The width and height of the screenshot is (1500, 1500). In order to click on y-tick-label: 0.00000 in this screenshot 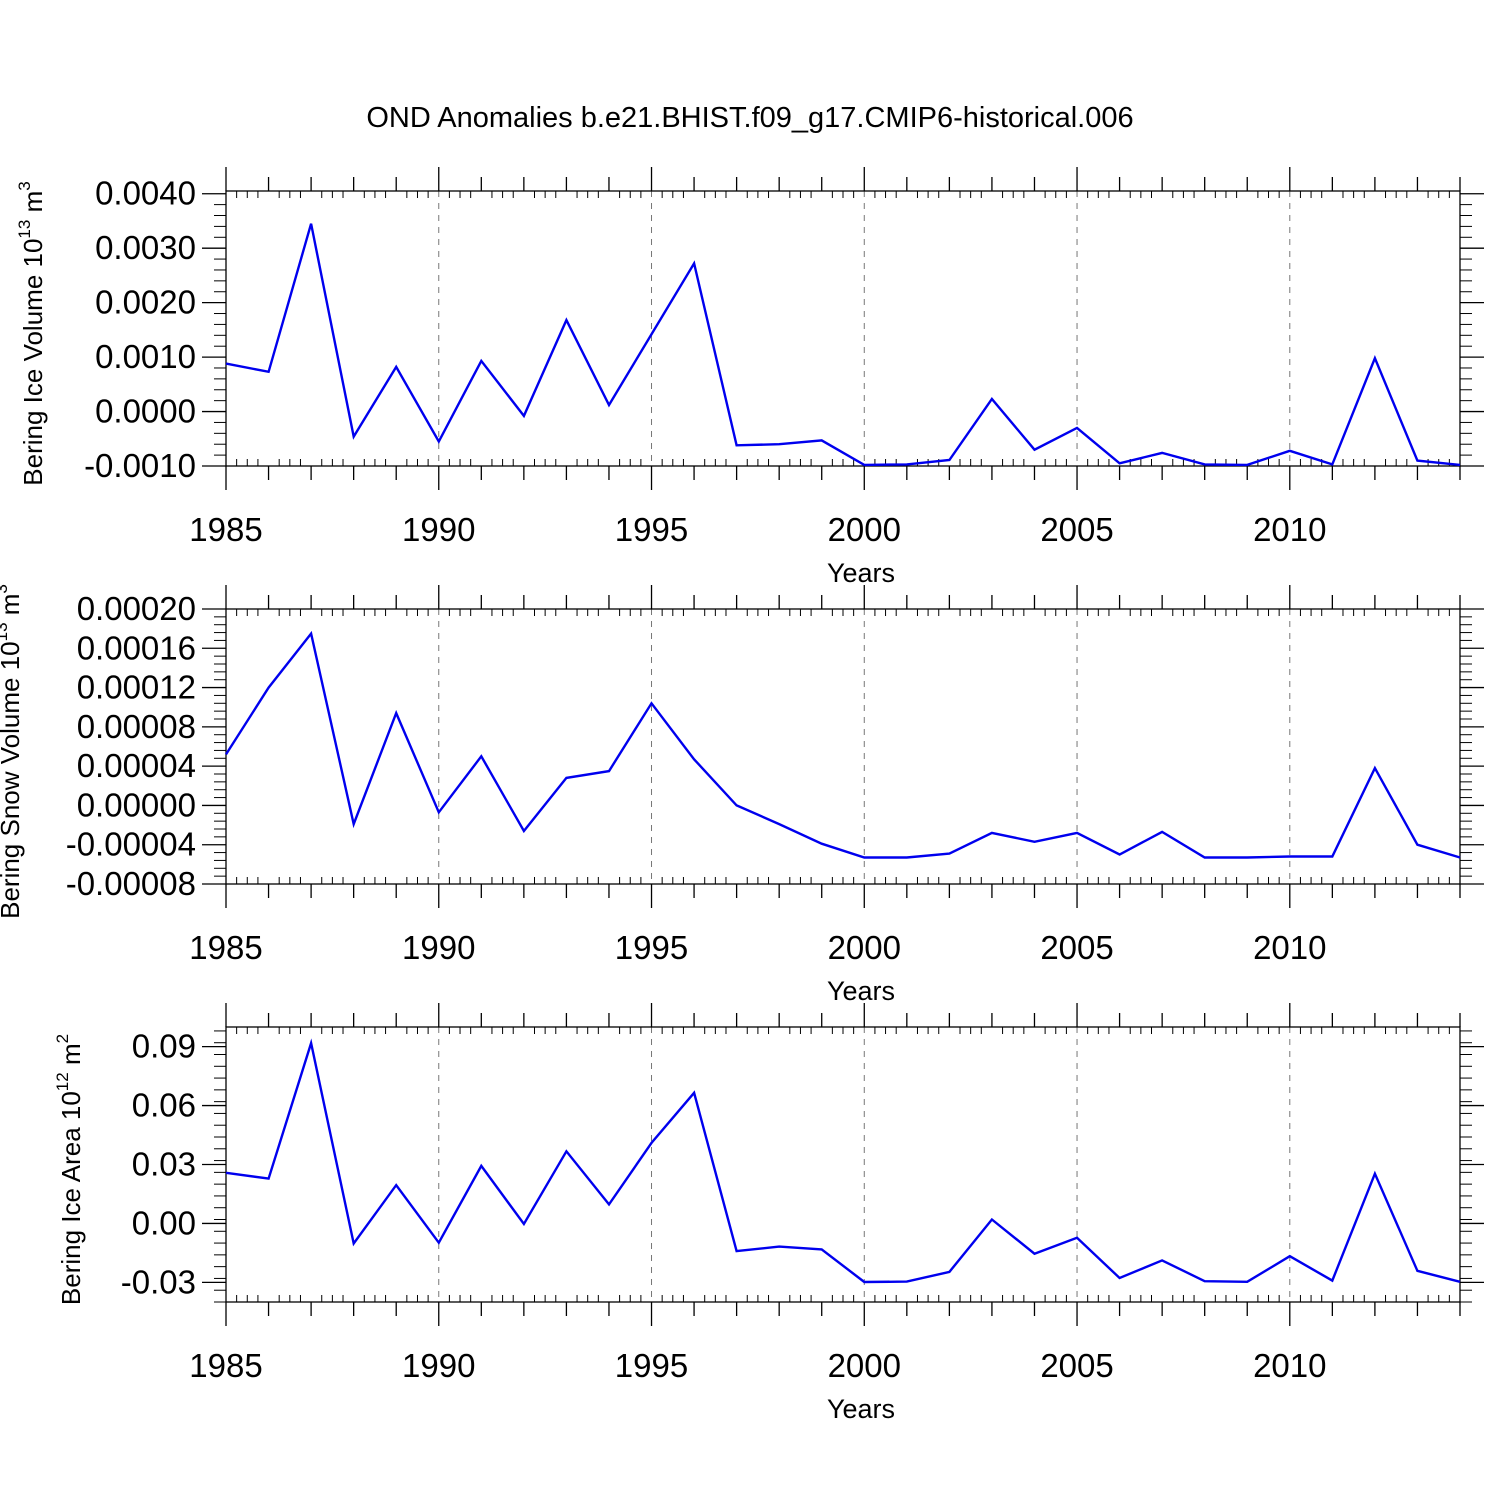, I will do `click(136, 804)`.